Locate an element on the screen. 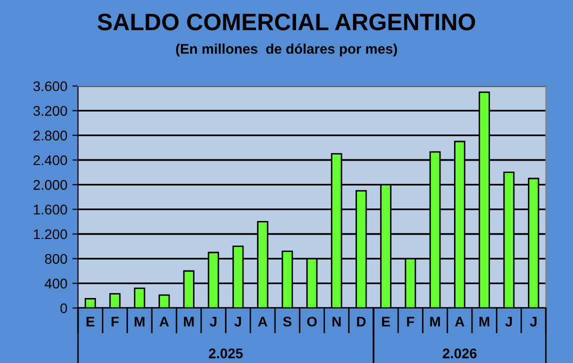 The width and height of the screenshot is (573, 363). x-tick-label: D is located at coordinates (361, 321).